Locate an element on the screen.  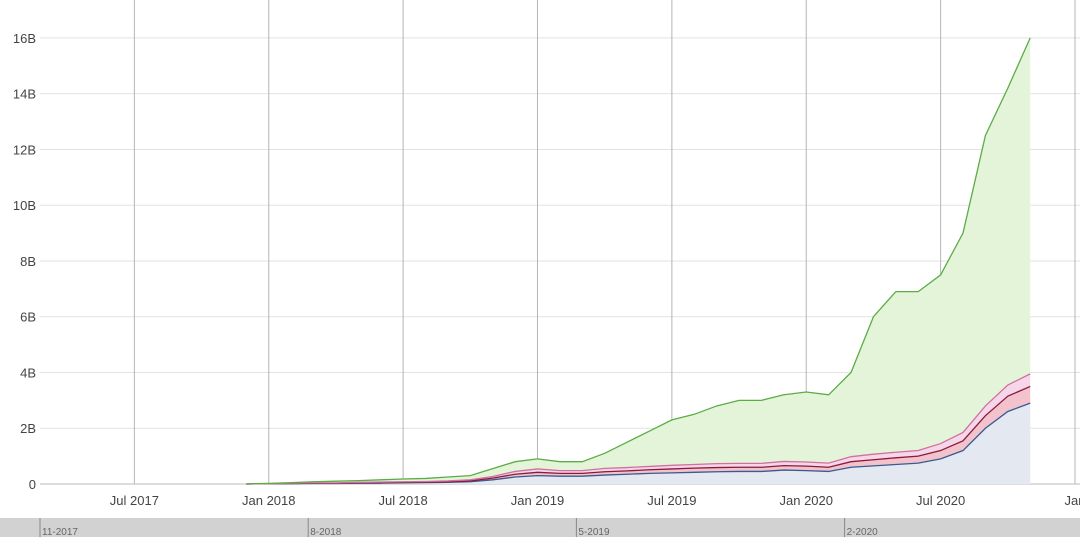
navigator is located at coordinates (540, 527).